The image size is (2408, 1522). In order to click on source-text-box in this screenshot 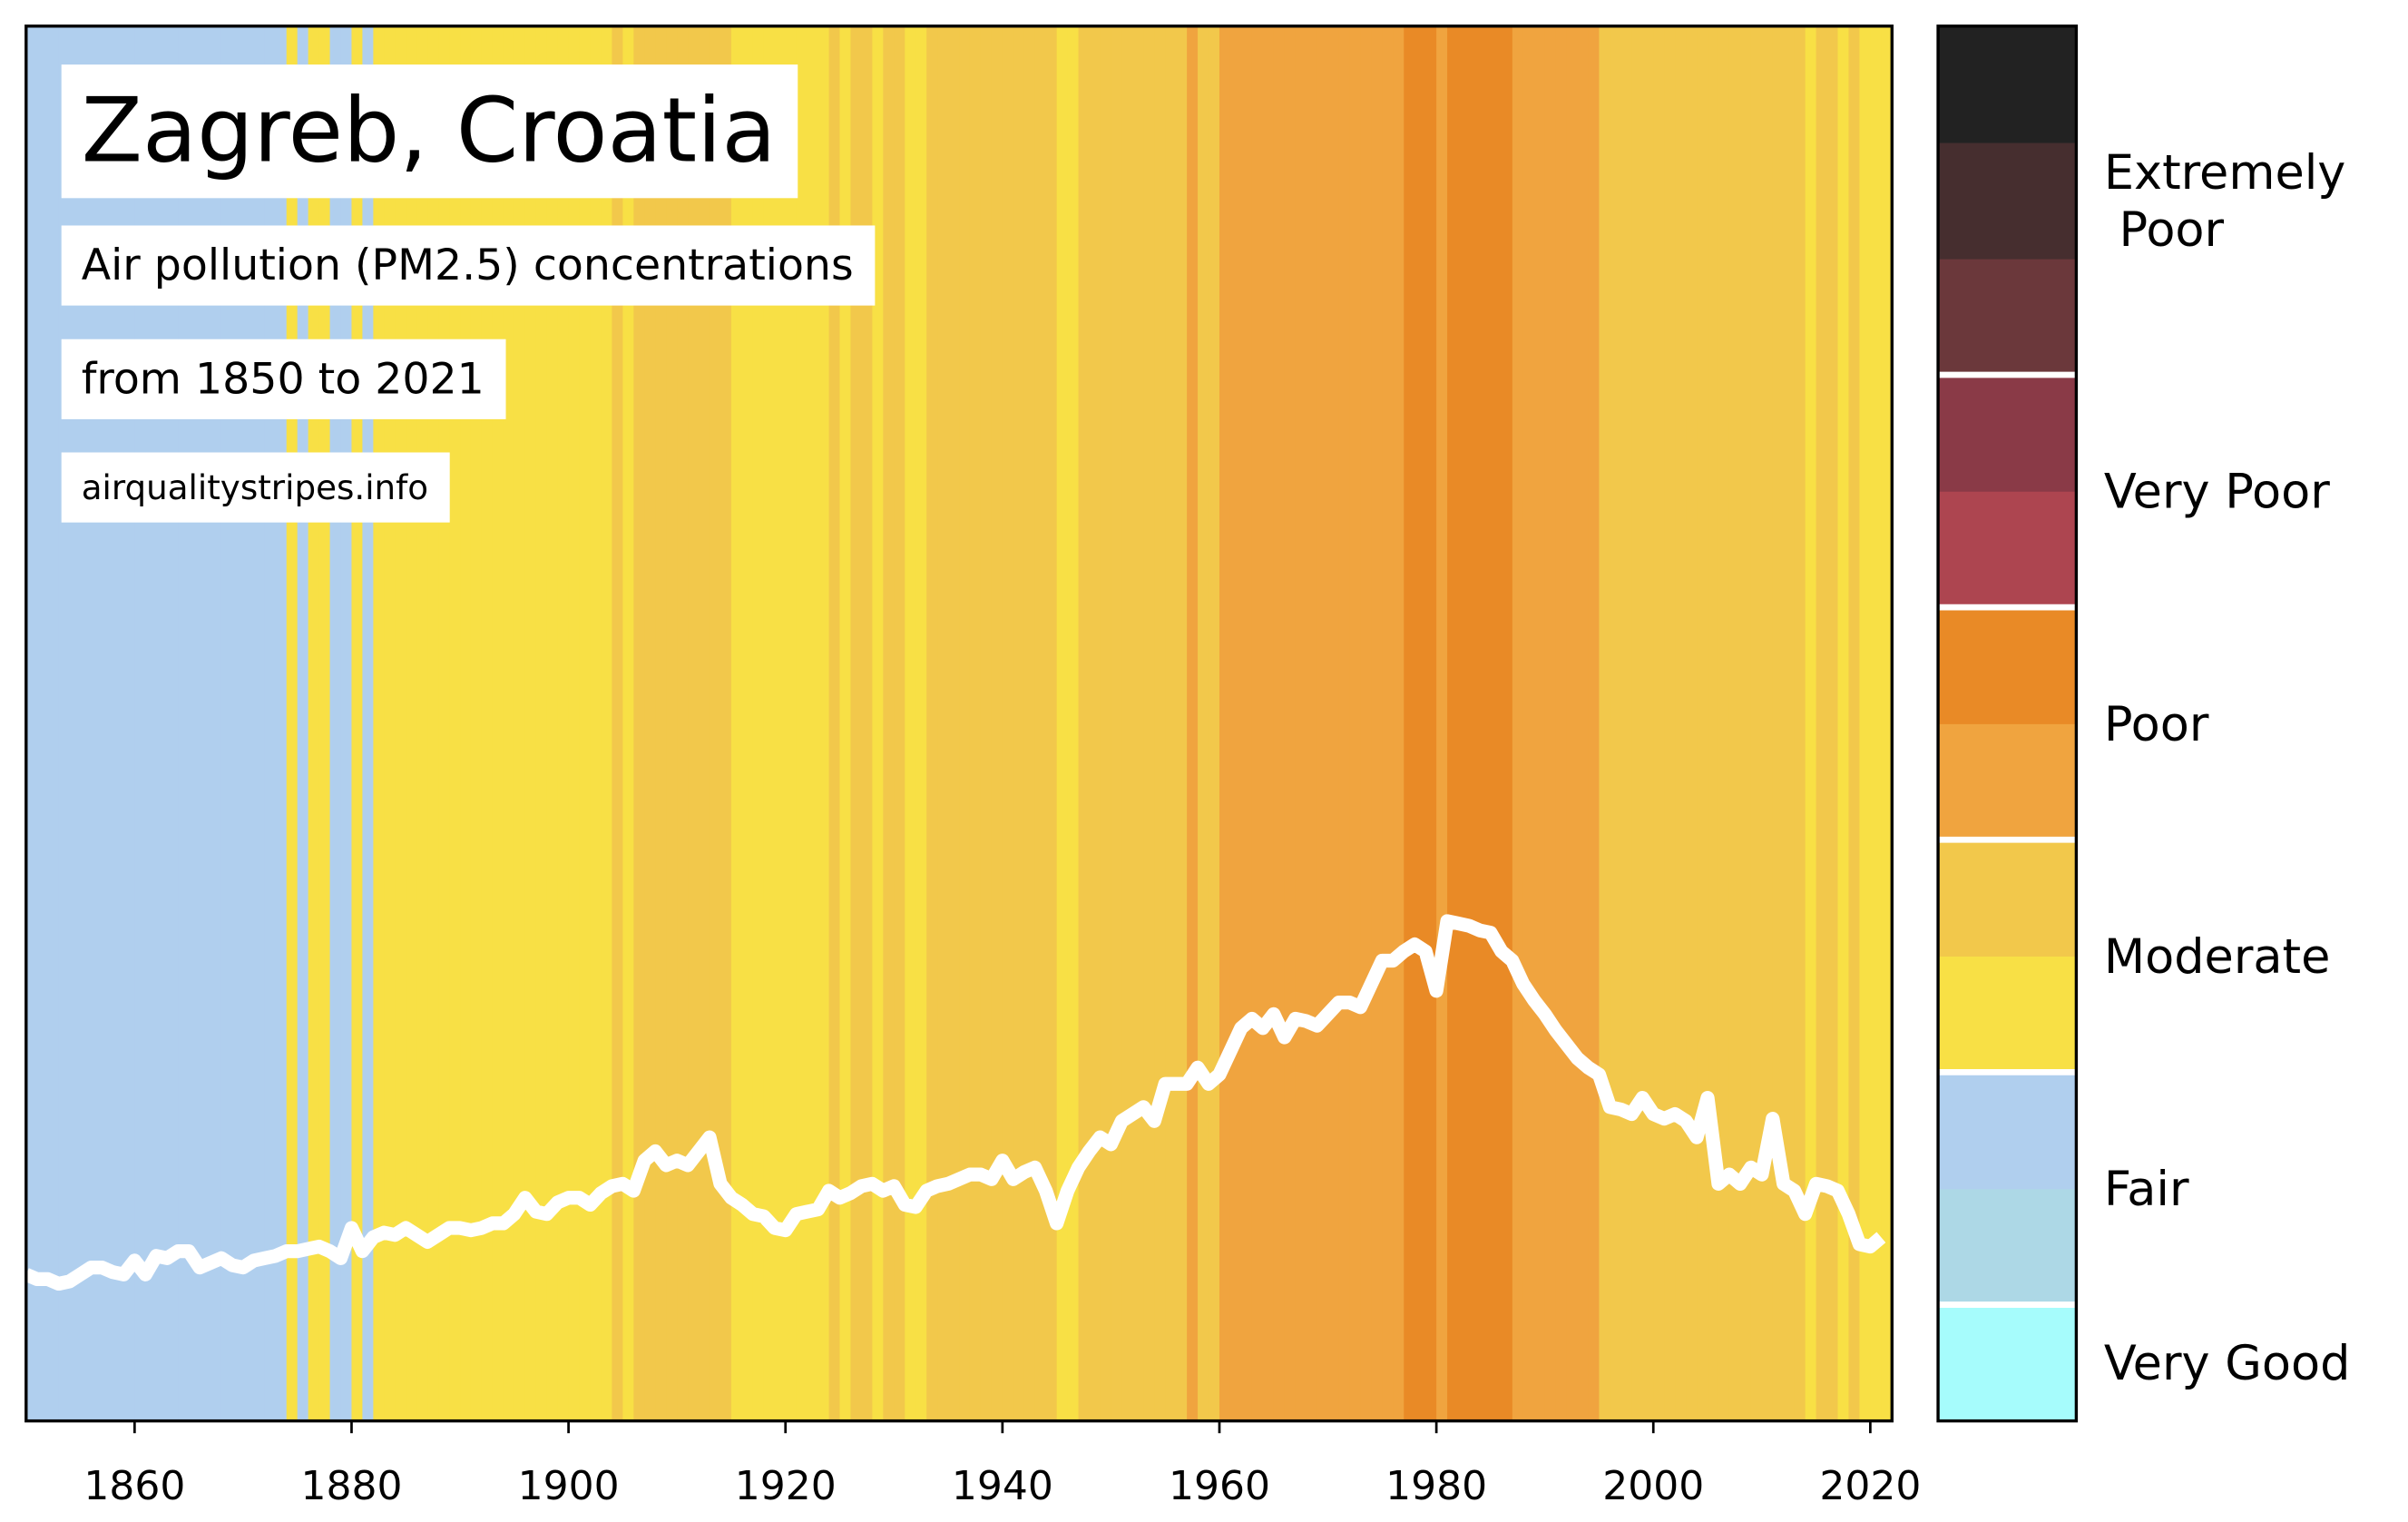, I will do `click(256, 487)`.